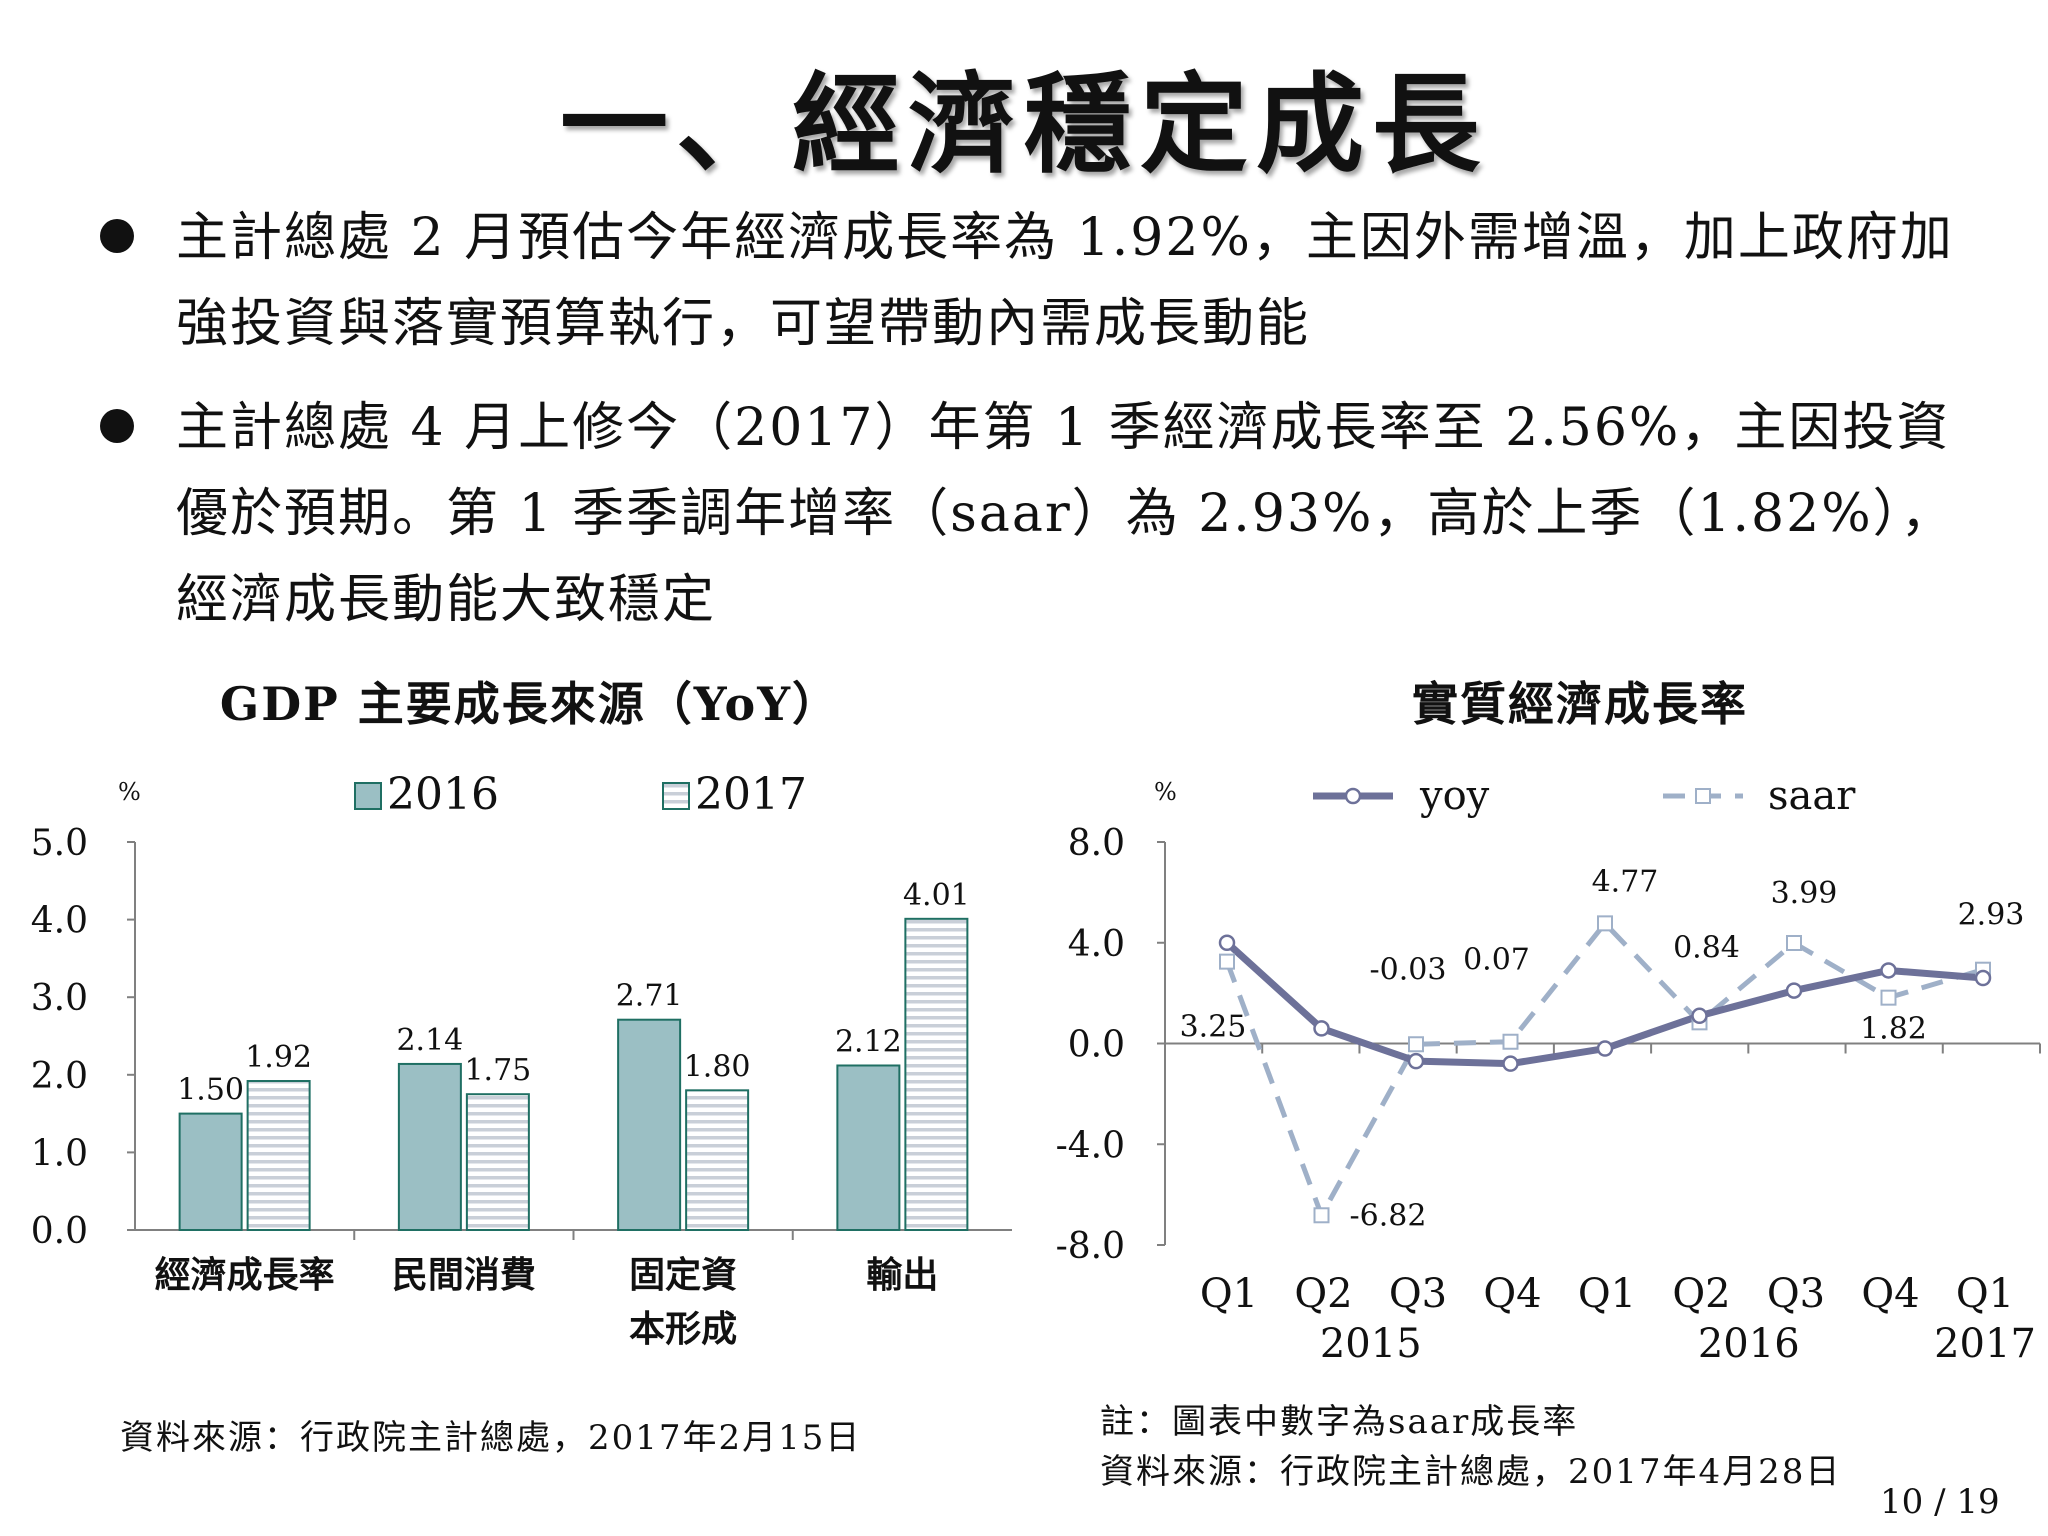  What do you see at coordinates (464, 1275) in the screenshot?
I see `bar-category-label: 民間消費` at bounding box center [464, 1275].